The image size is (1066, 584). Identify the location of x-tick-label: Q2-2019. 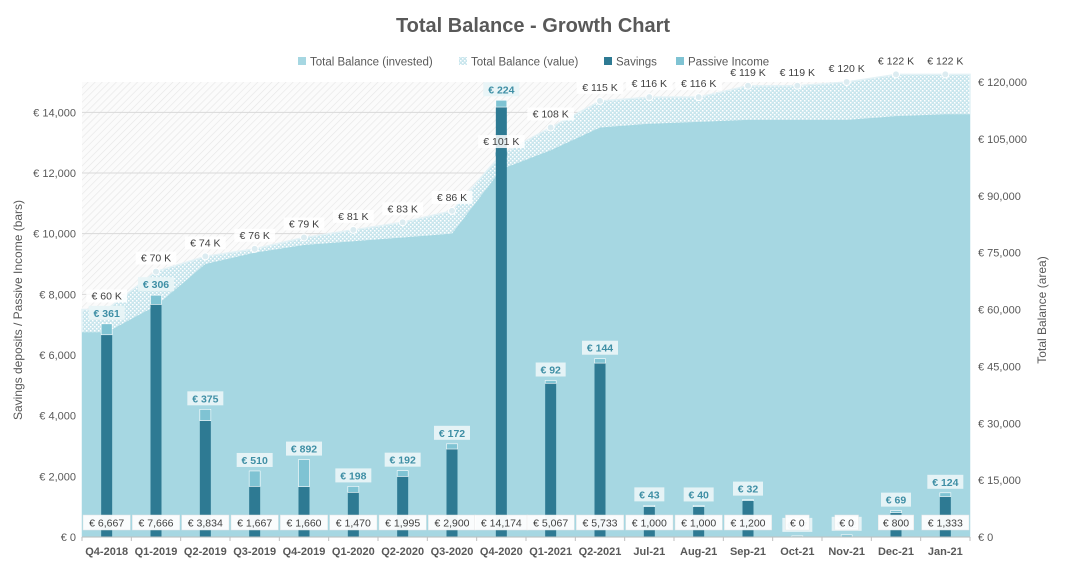
(205, 552).